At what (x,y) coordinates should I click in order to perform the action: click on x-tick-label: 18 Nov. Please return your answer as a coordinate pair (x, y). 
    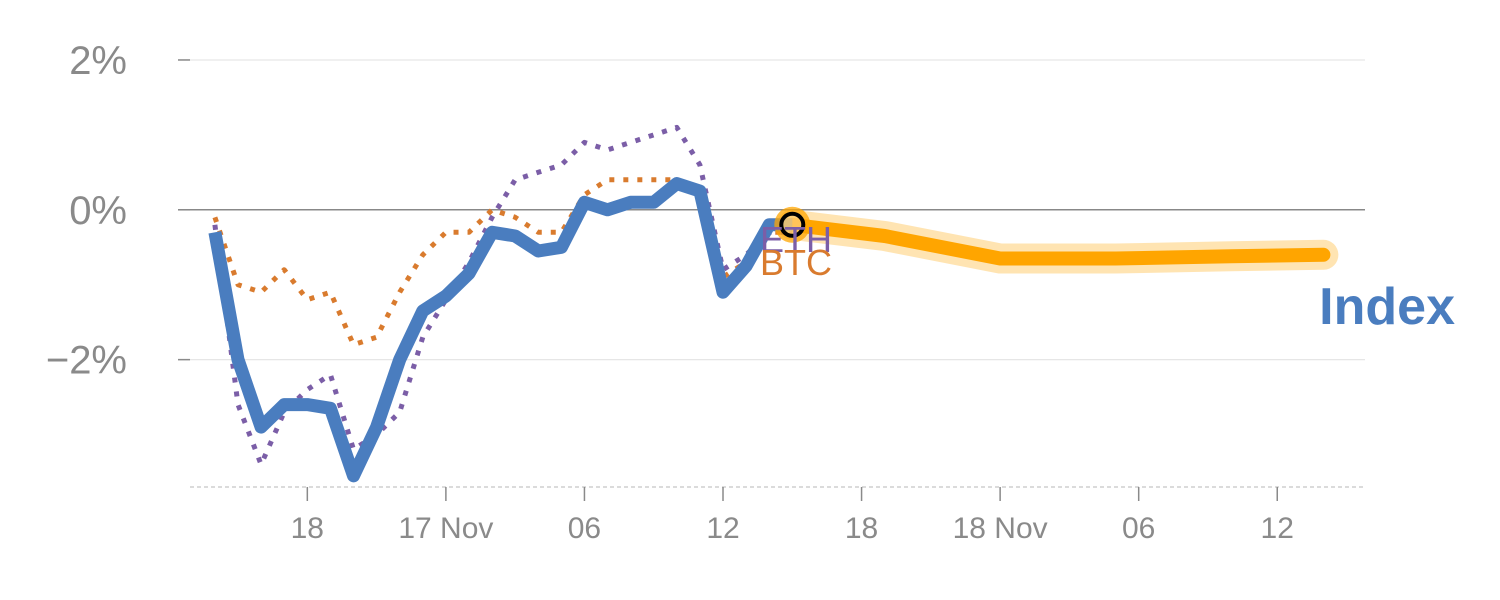
    Looking at the image, I should click on (1000, 528).